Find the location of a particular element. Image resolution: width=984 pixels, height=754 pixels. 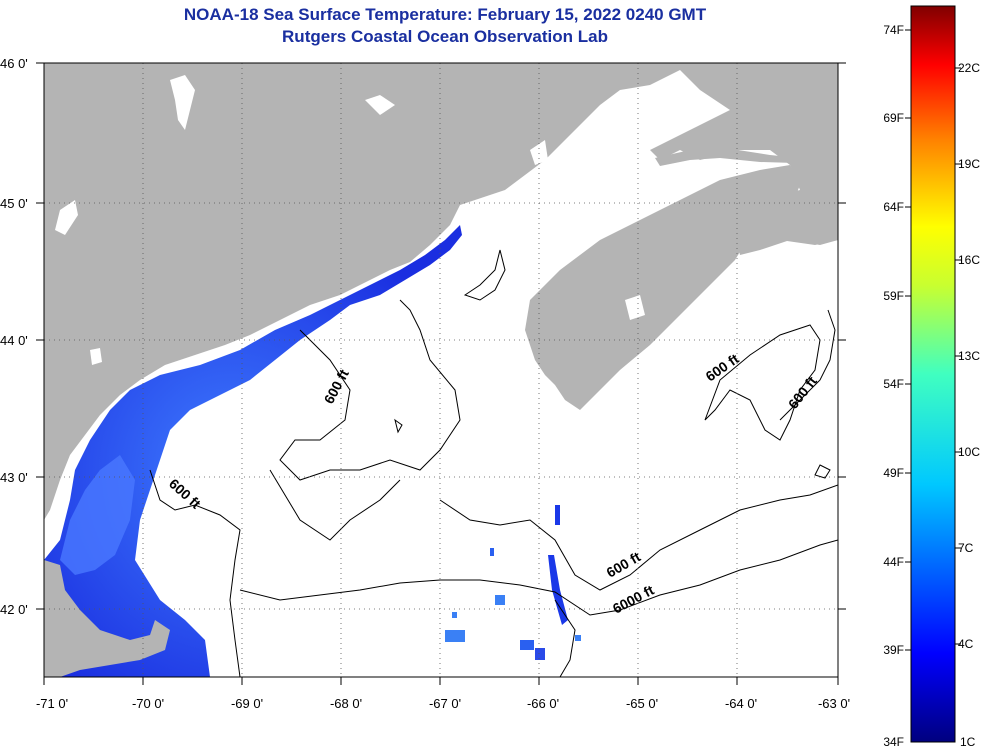

x-tick-label: -68 0' is located at coordinates (346, 703).